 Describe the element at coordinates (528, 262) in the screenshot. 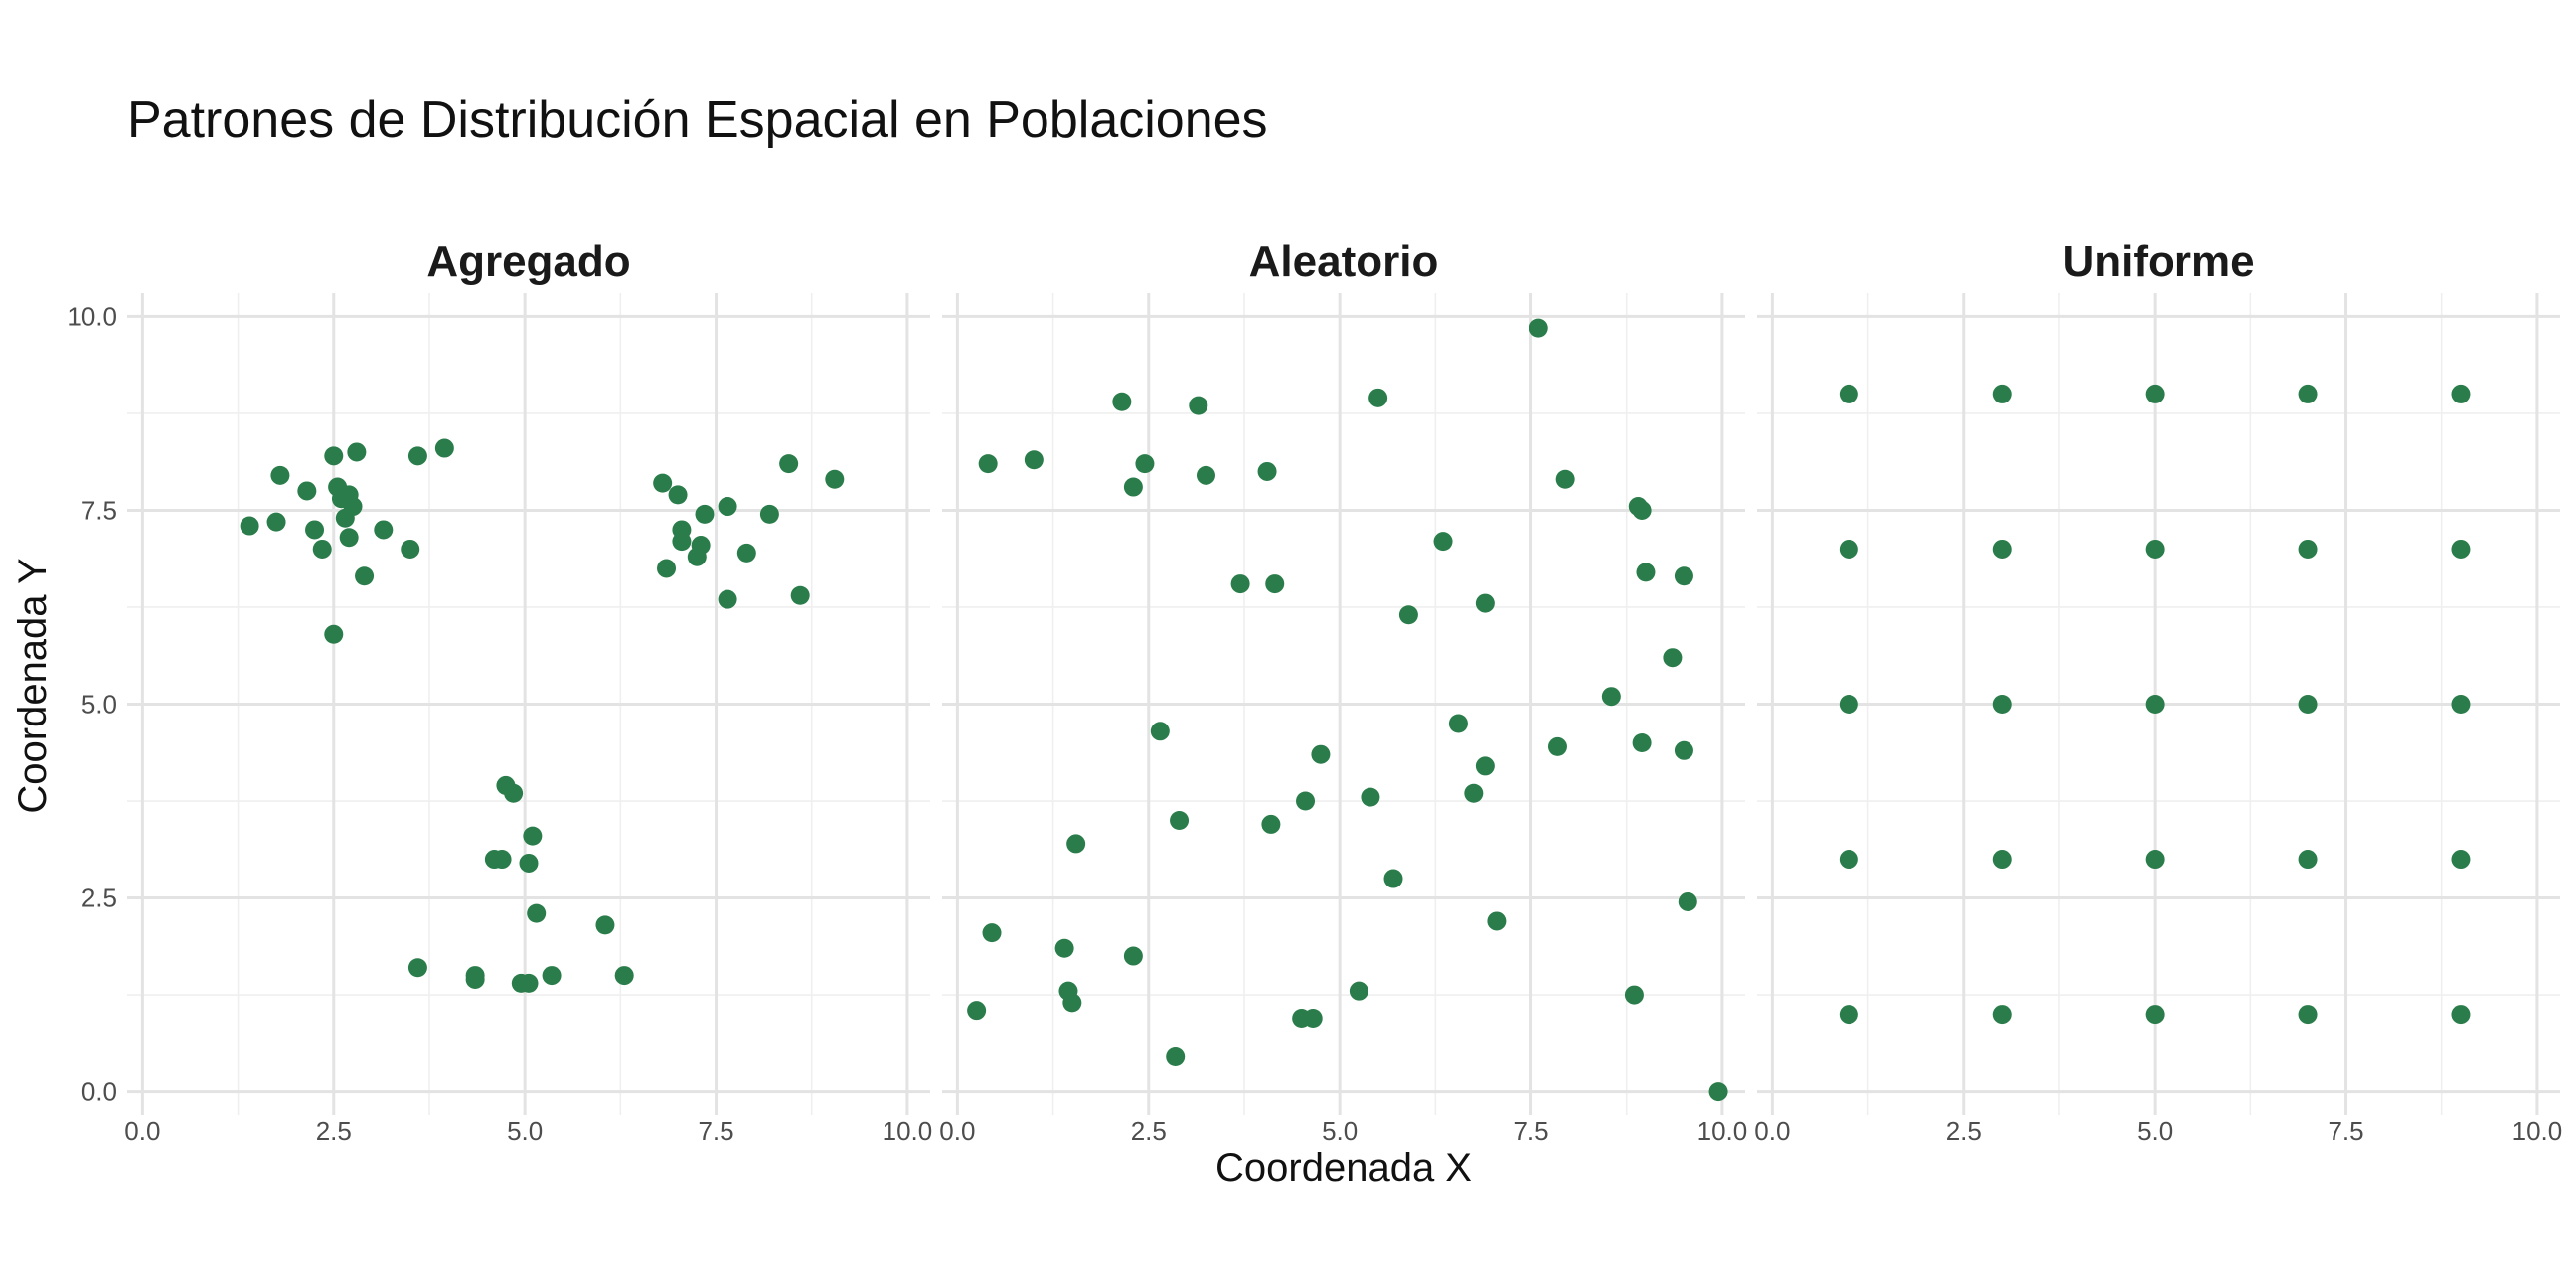

I see `panel-strip-label: Agregado` at that location.